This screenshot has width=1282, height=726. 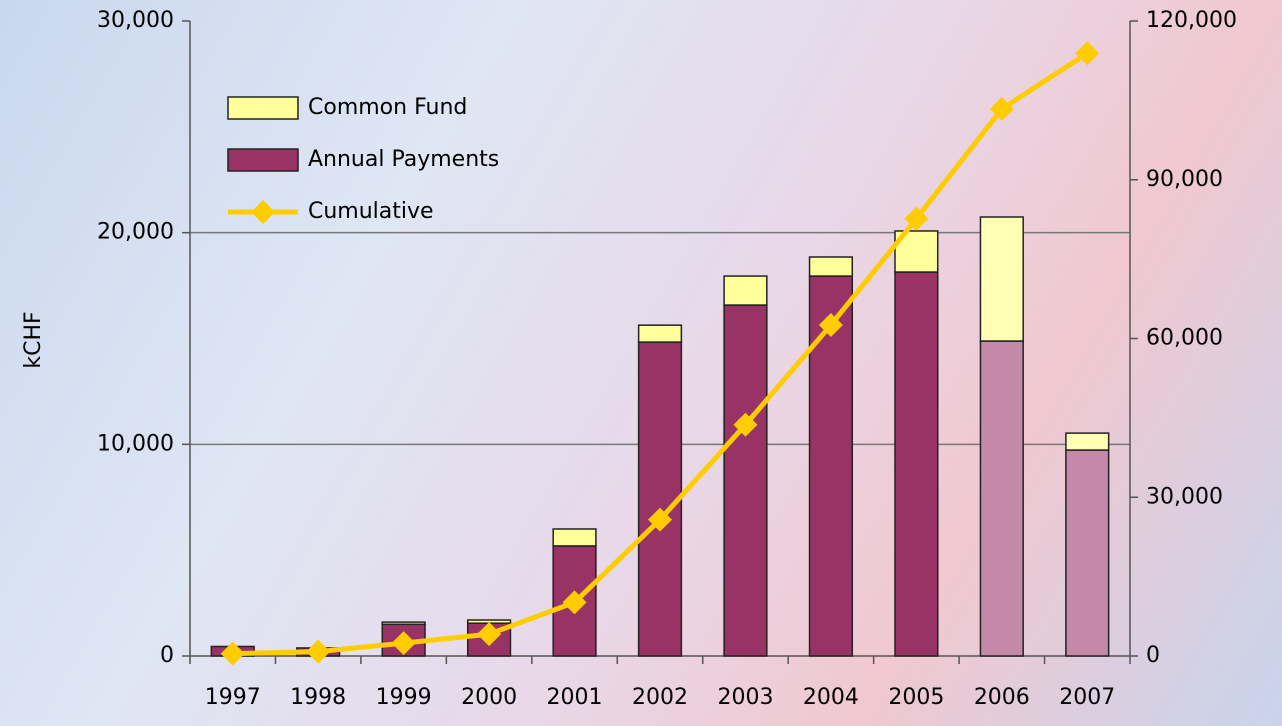 I want to click on y2-tick-label: 60,000, so click(x=1184, y=338).